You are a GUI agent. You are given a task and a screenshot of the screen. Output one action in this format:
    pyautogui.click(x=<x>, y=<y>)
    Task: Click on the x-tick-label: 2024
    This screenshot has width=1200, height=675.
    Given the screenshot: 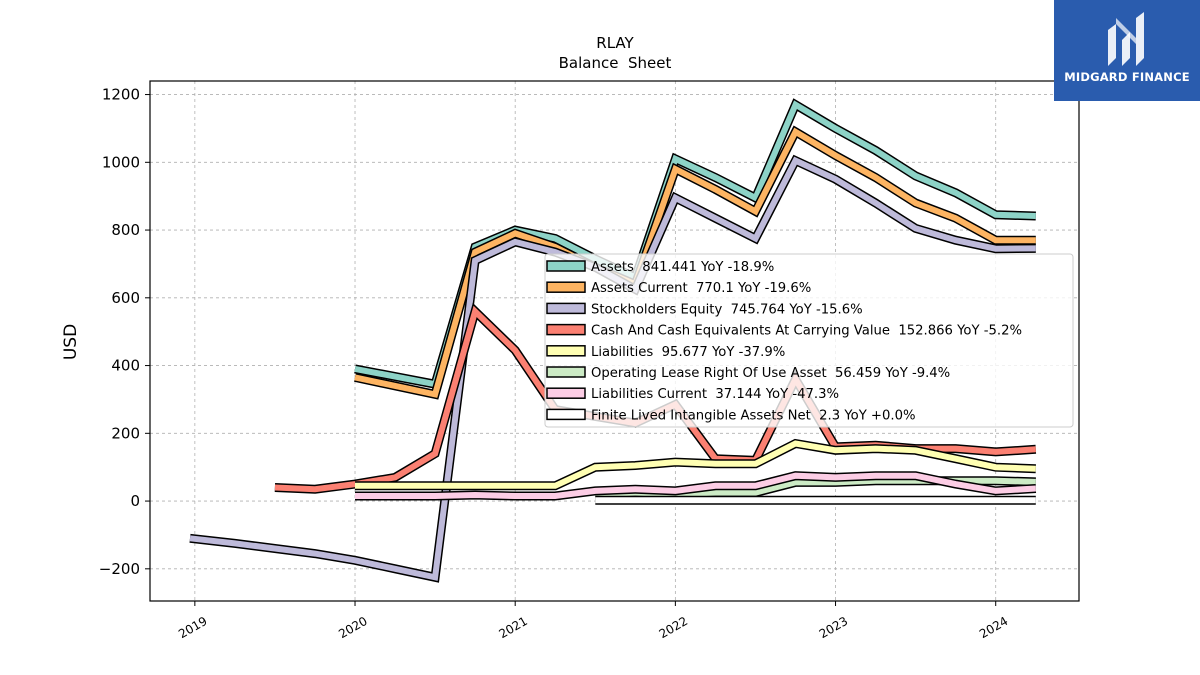 What is the action you would take?
    pyautogui.click(x=993, y=627)
    